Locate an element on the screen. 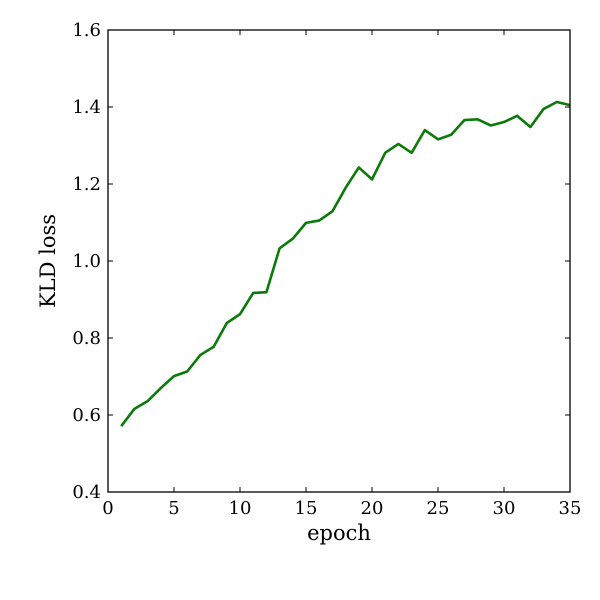  y-tick-label: 0.4 is located at coordinates (86, 492).